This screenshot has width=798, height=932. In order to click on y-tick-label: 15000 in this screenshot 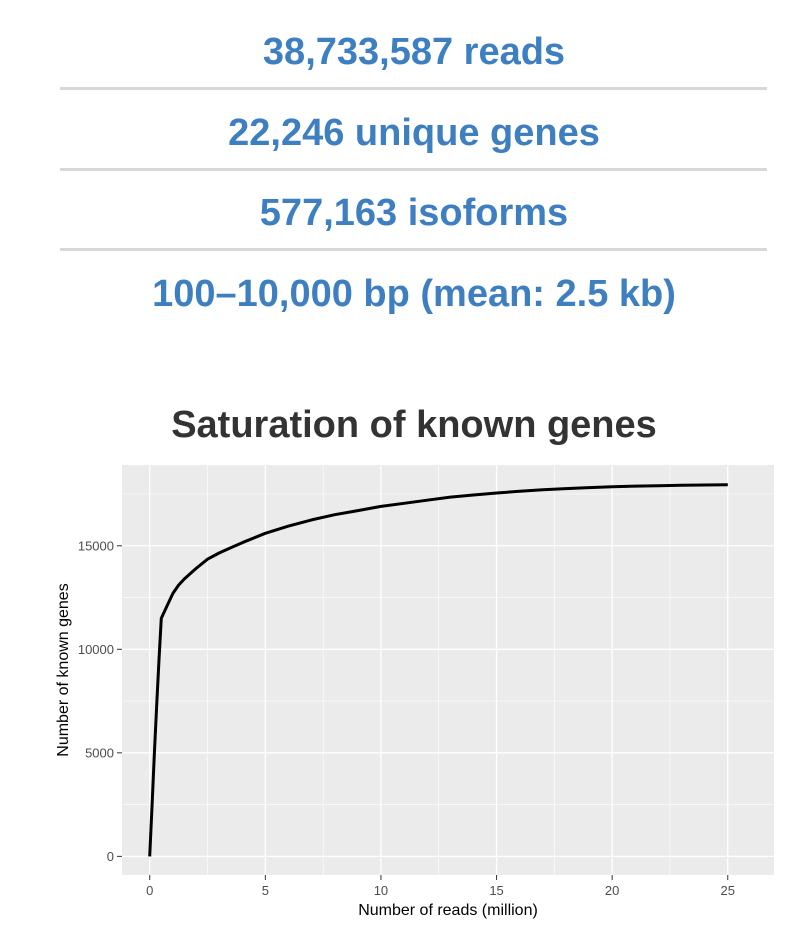, I will do `click(96, 545)`.